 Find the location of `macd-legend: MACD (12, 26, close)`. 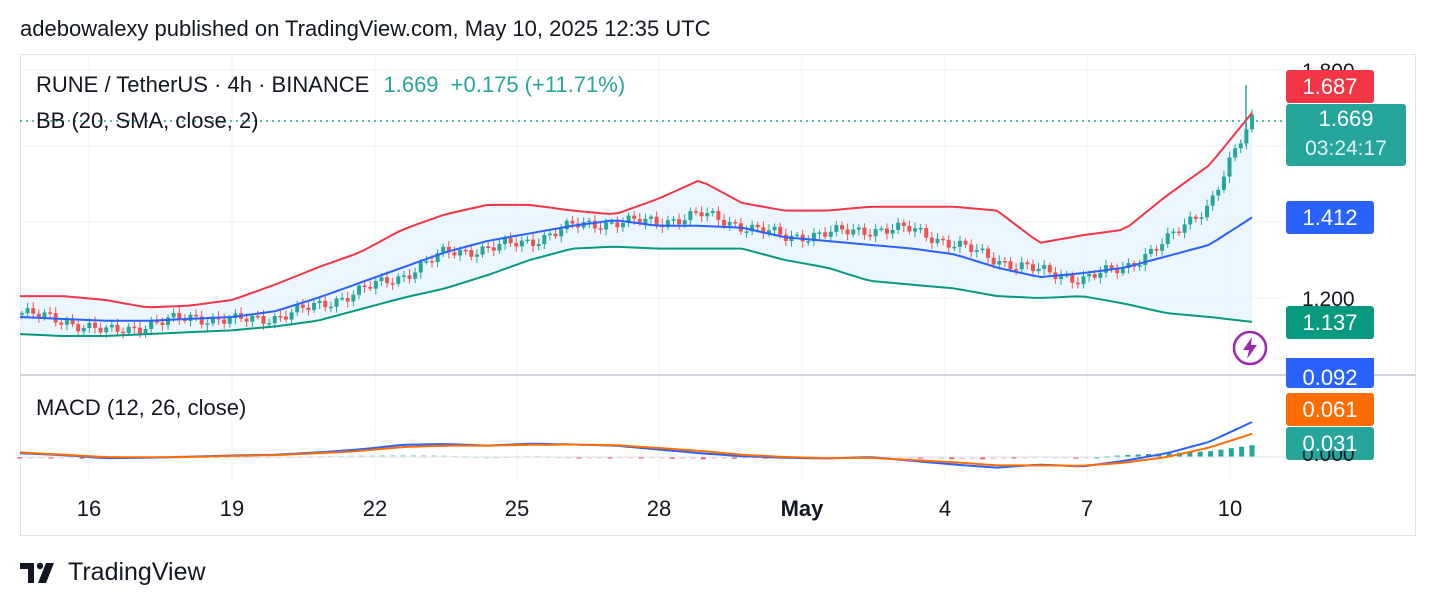

macd-legend: MACD (12, 26, close) is located at coordinates (141, 407).